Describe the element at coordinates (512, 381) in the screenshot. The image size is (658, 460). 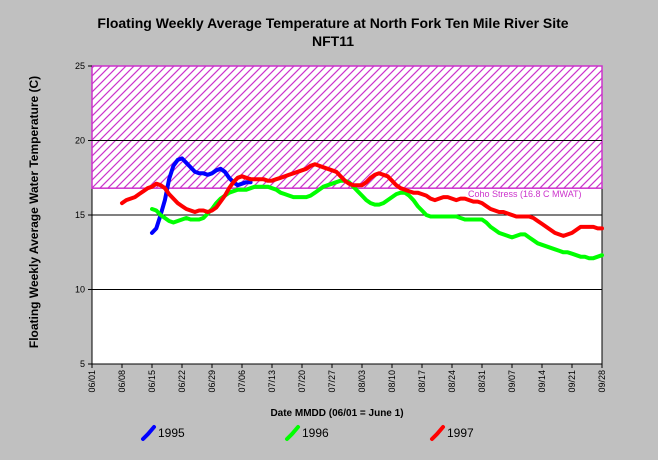
I see `x-tick-label: 09/07` at that location.